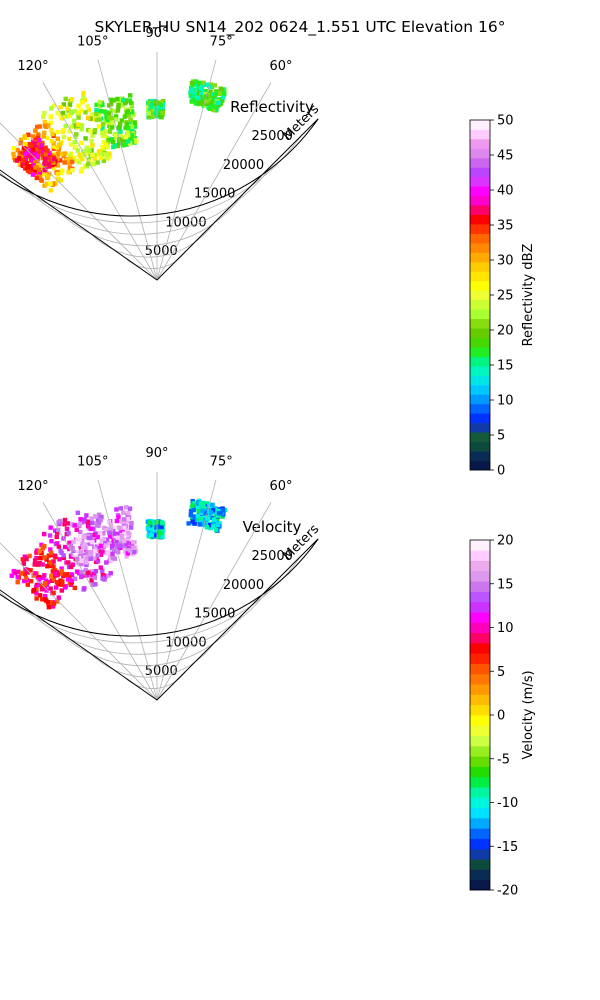 The height and width of the screenshot is (1000, 600). Describe the element at coordinates (501, 716) in the screenshot. I see `colorbar-tick-label: 0` at that location.